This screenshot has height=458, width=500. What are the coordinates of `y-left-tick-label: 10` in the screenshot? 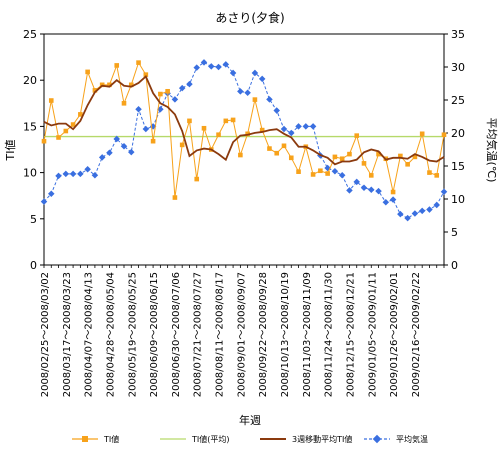 It's located at (30, 173).